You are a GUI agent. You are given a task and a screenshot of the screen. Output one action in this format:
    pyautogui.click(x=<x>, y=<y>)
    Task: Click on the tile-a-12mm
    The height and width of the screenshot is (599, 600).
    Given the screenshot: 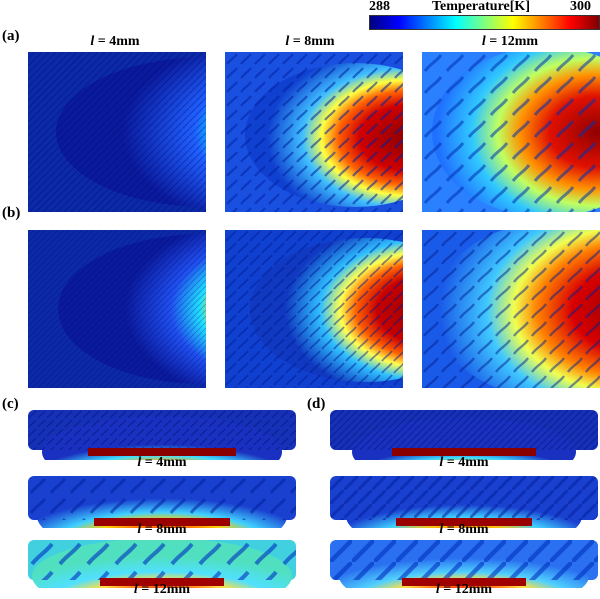 What is the action you would take?
    pyautogui.click(x=511, y=132)
    